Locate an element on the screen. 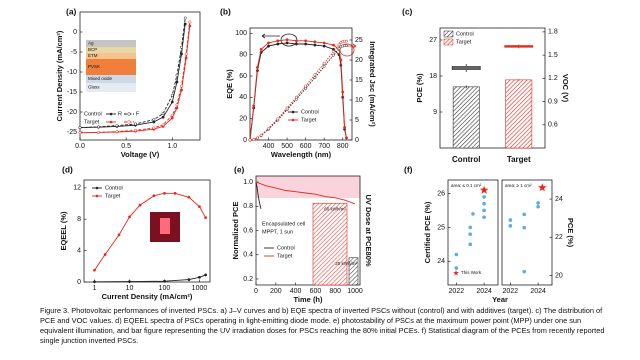 The height and width of the screenshot is (360, 640). x-tick-label: 1 is located at coordinates (95, 288).